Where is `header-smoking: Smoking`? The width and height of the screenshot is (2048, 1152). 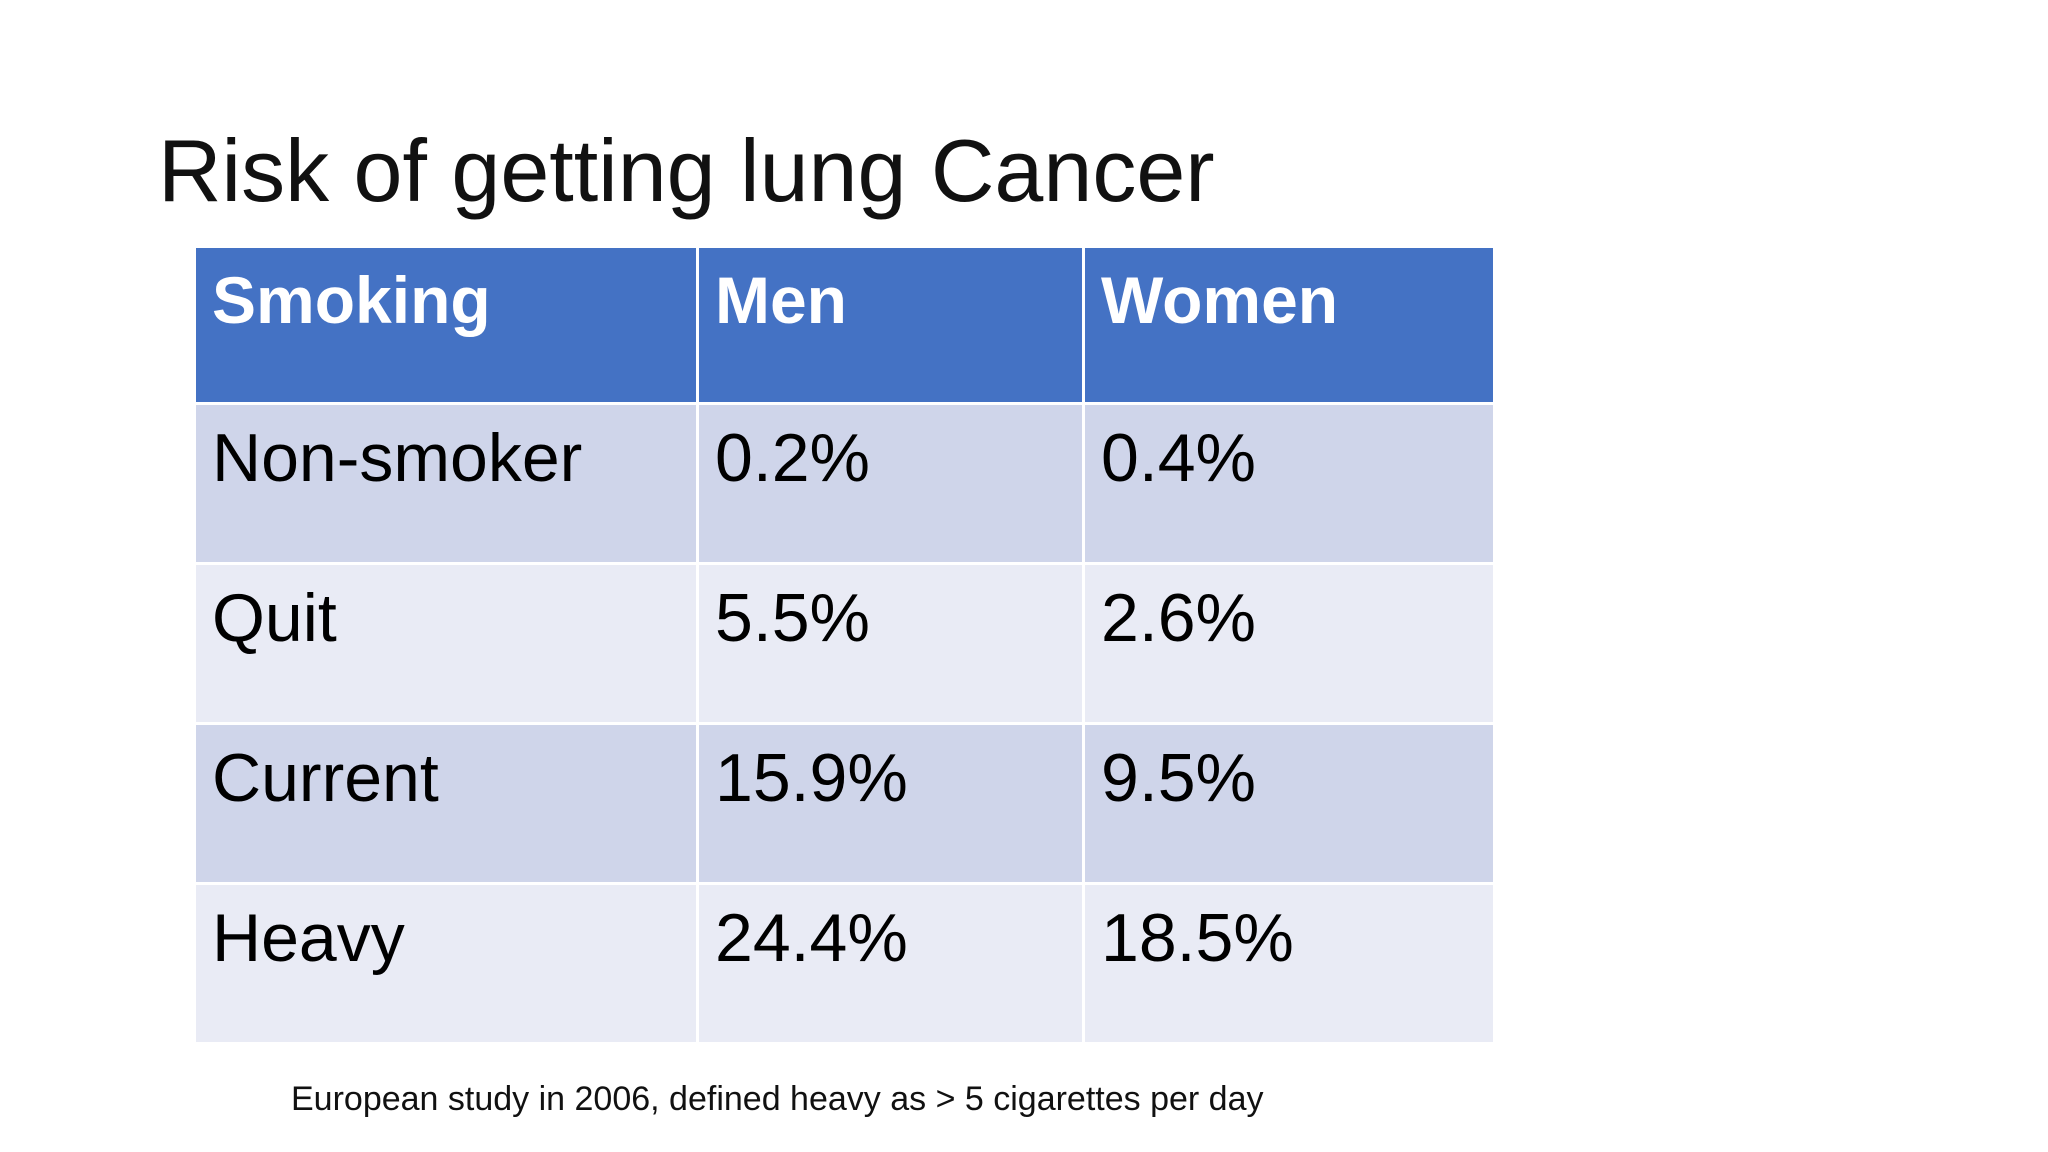
header-smoking: Smoking is located at coordinates (446, 325).